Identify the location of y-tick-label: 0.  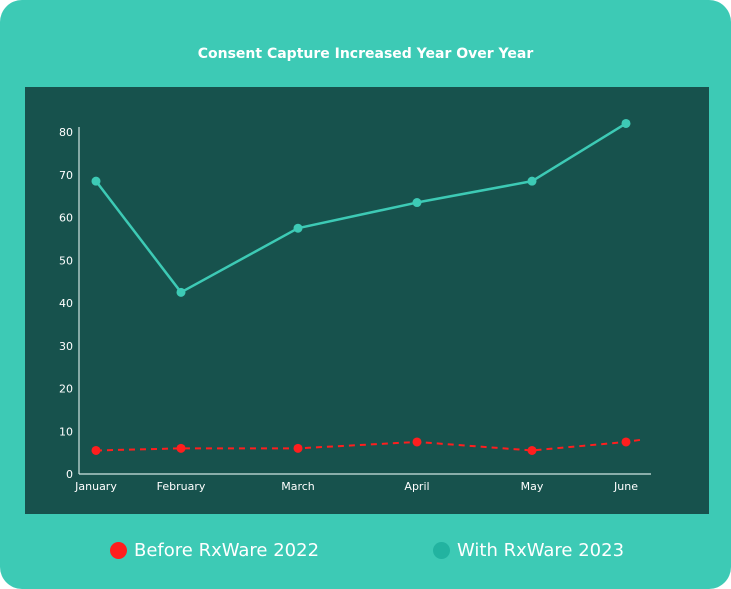
(69, 474).